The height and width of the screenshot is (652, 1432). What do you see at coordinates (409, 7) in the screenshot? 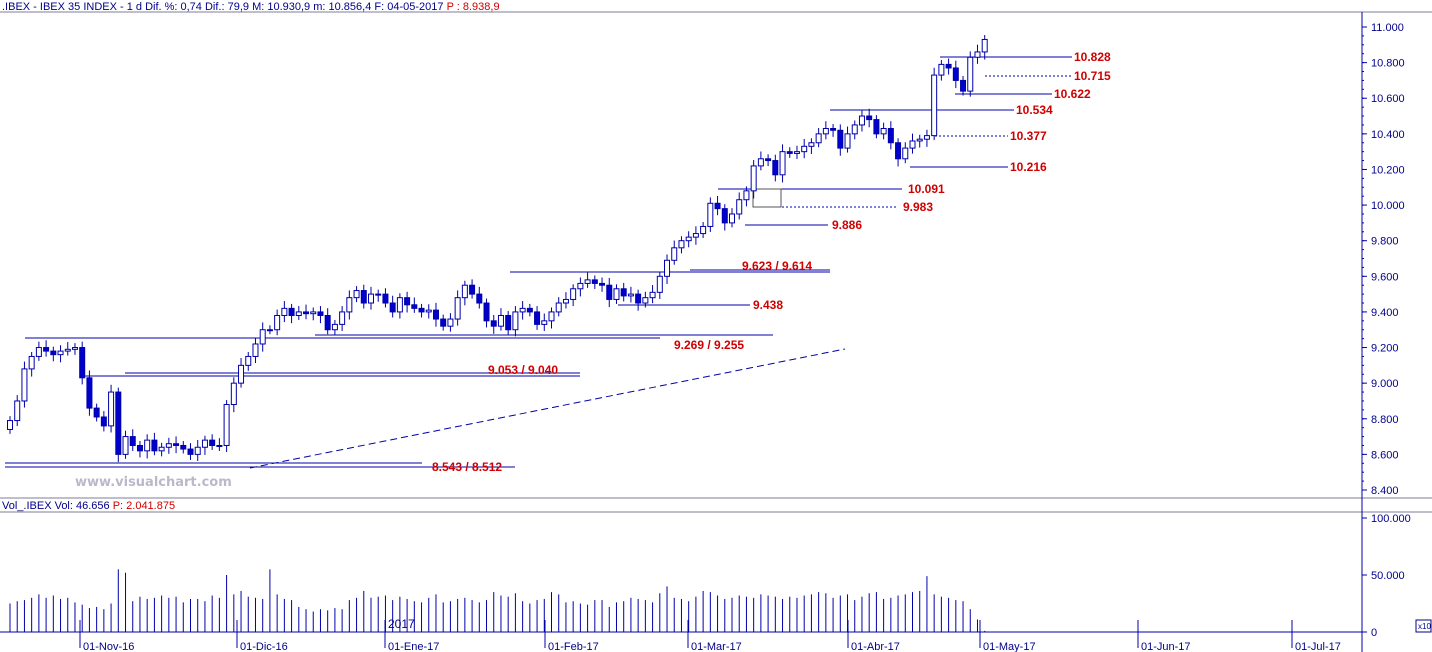
I see `date-label: F: 04-05-2017` at bounding box center [409, 7].